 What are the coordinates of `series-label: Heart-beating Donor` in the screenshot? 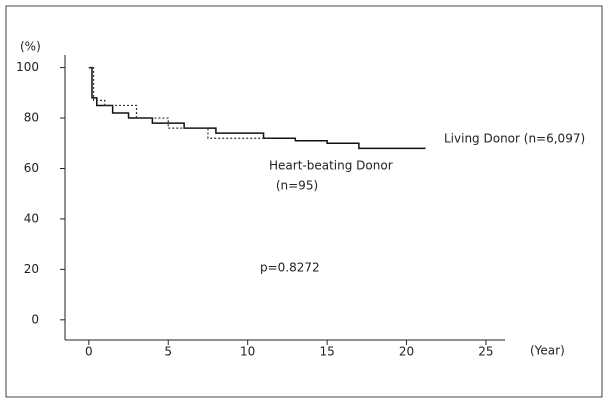 It's located at (331, 166).